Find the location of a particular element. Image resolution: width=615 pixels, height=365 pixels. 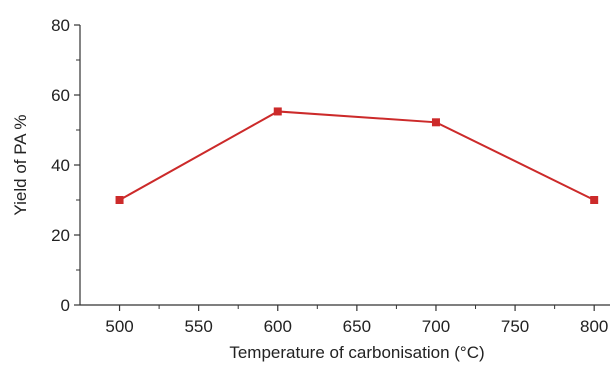

y-tick-label: 0 is located at coordinates (65, 305).